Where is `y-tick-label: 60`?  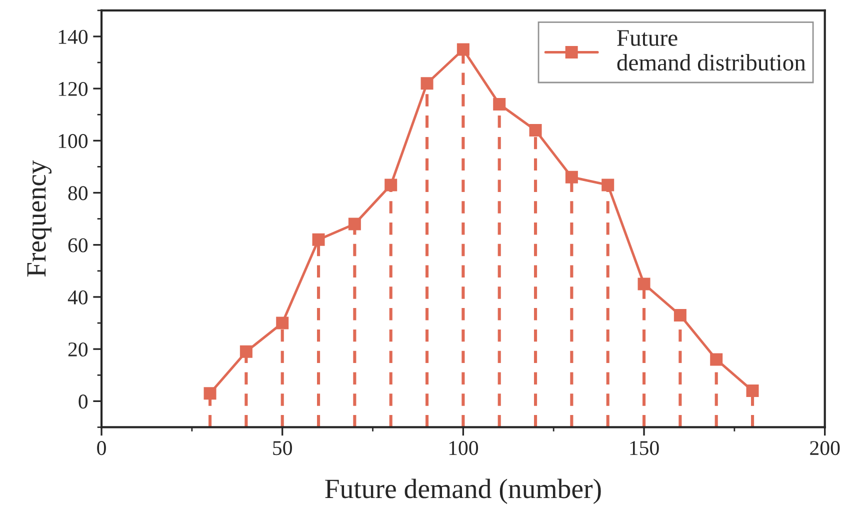 y-tick-label: 60 is located at coordinates (78, 245).